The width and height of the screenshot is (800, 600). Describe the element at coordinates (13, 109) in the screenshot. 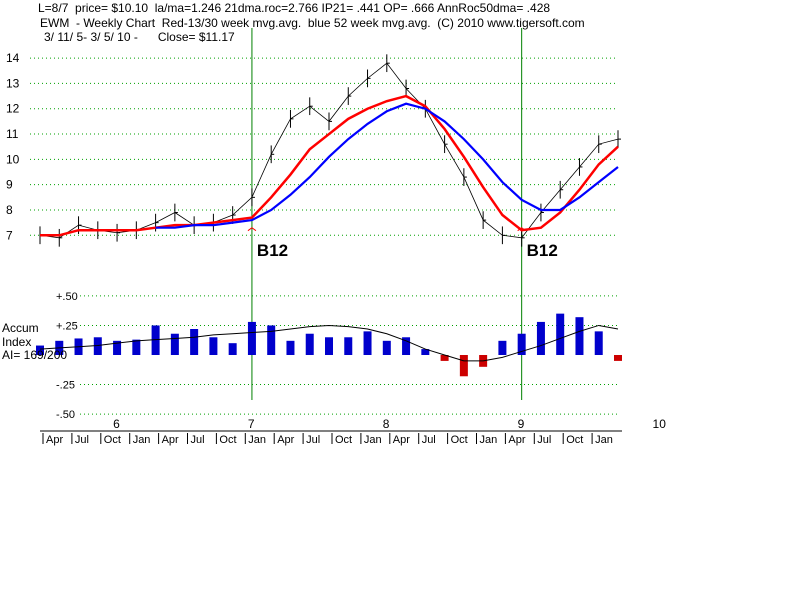

I see `price-tick-label: 12` at that location.